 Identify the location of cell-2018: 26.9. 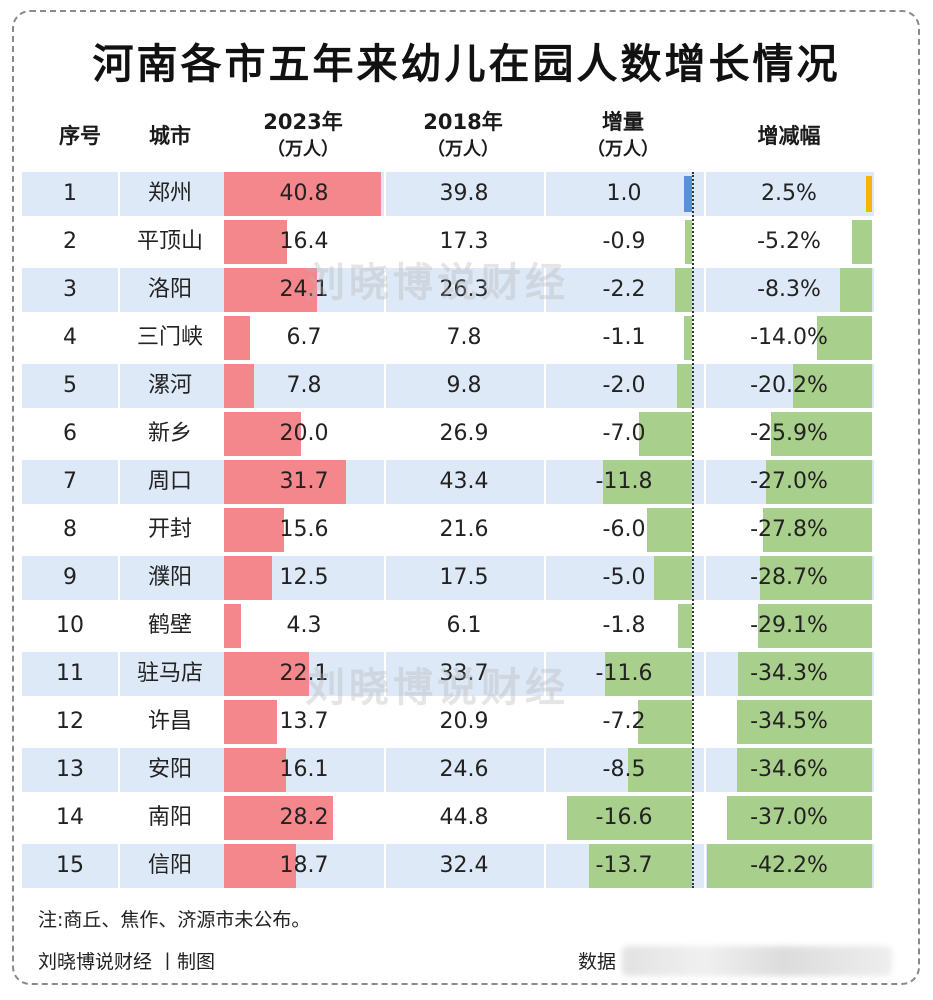
(464, 433).